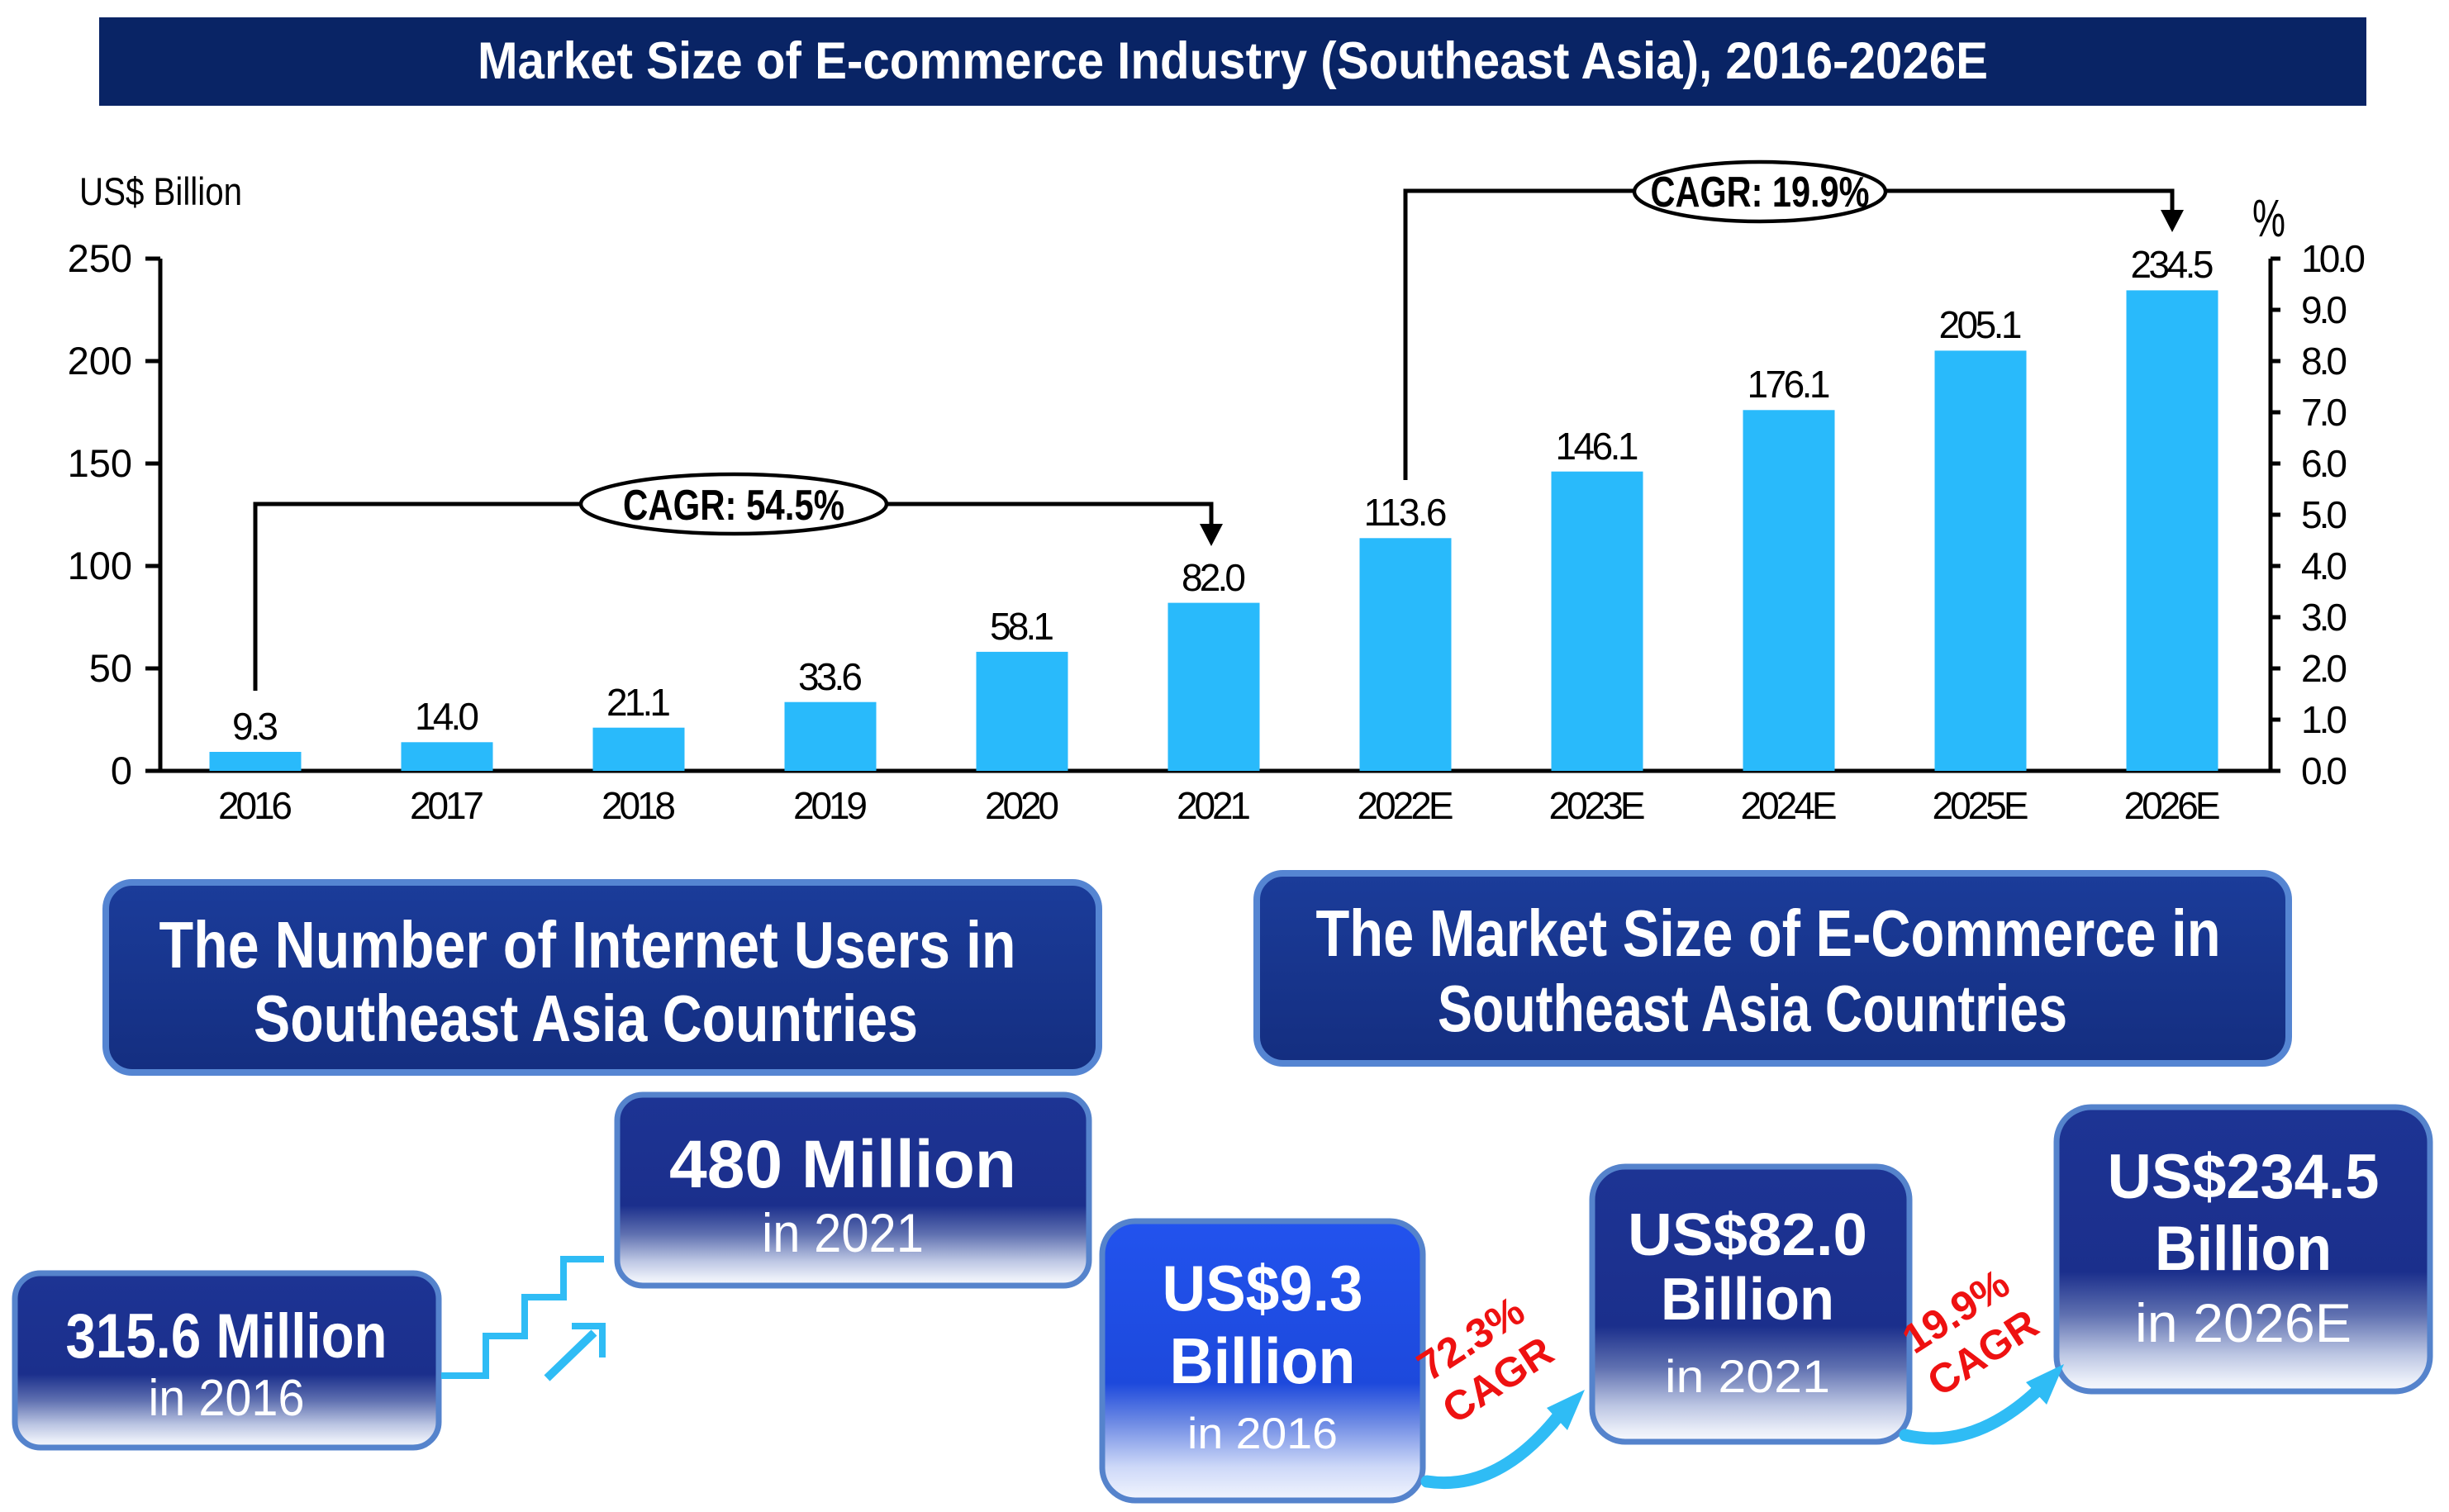 This screenshot has width=2449, height=1512. Describe the element at coordinates (2324, 617) in the screenshot. I see `svg-text: 3.0` at that location.